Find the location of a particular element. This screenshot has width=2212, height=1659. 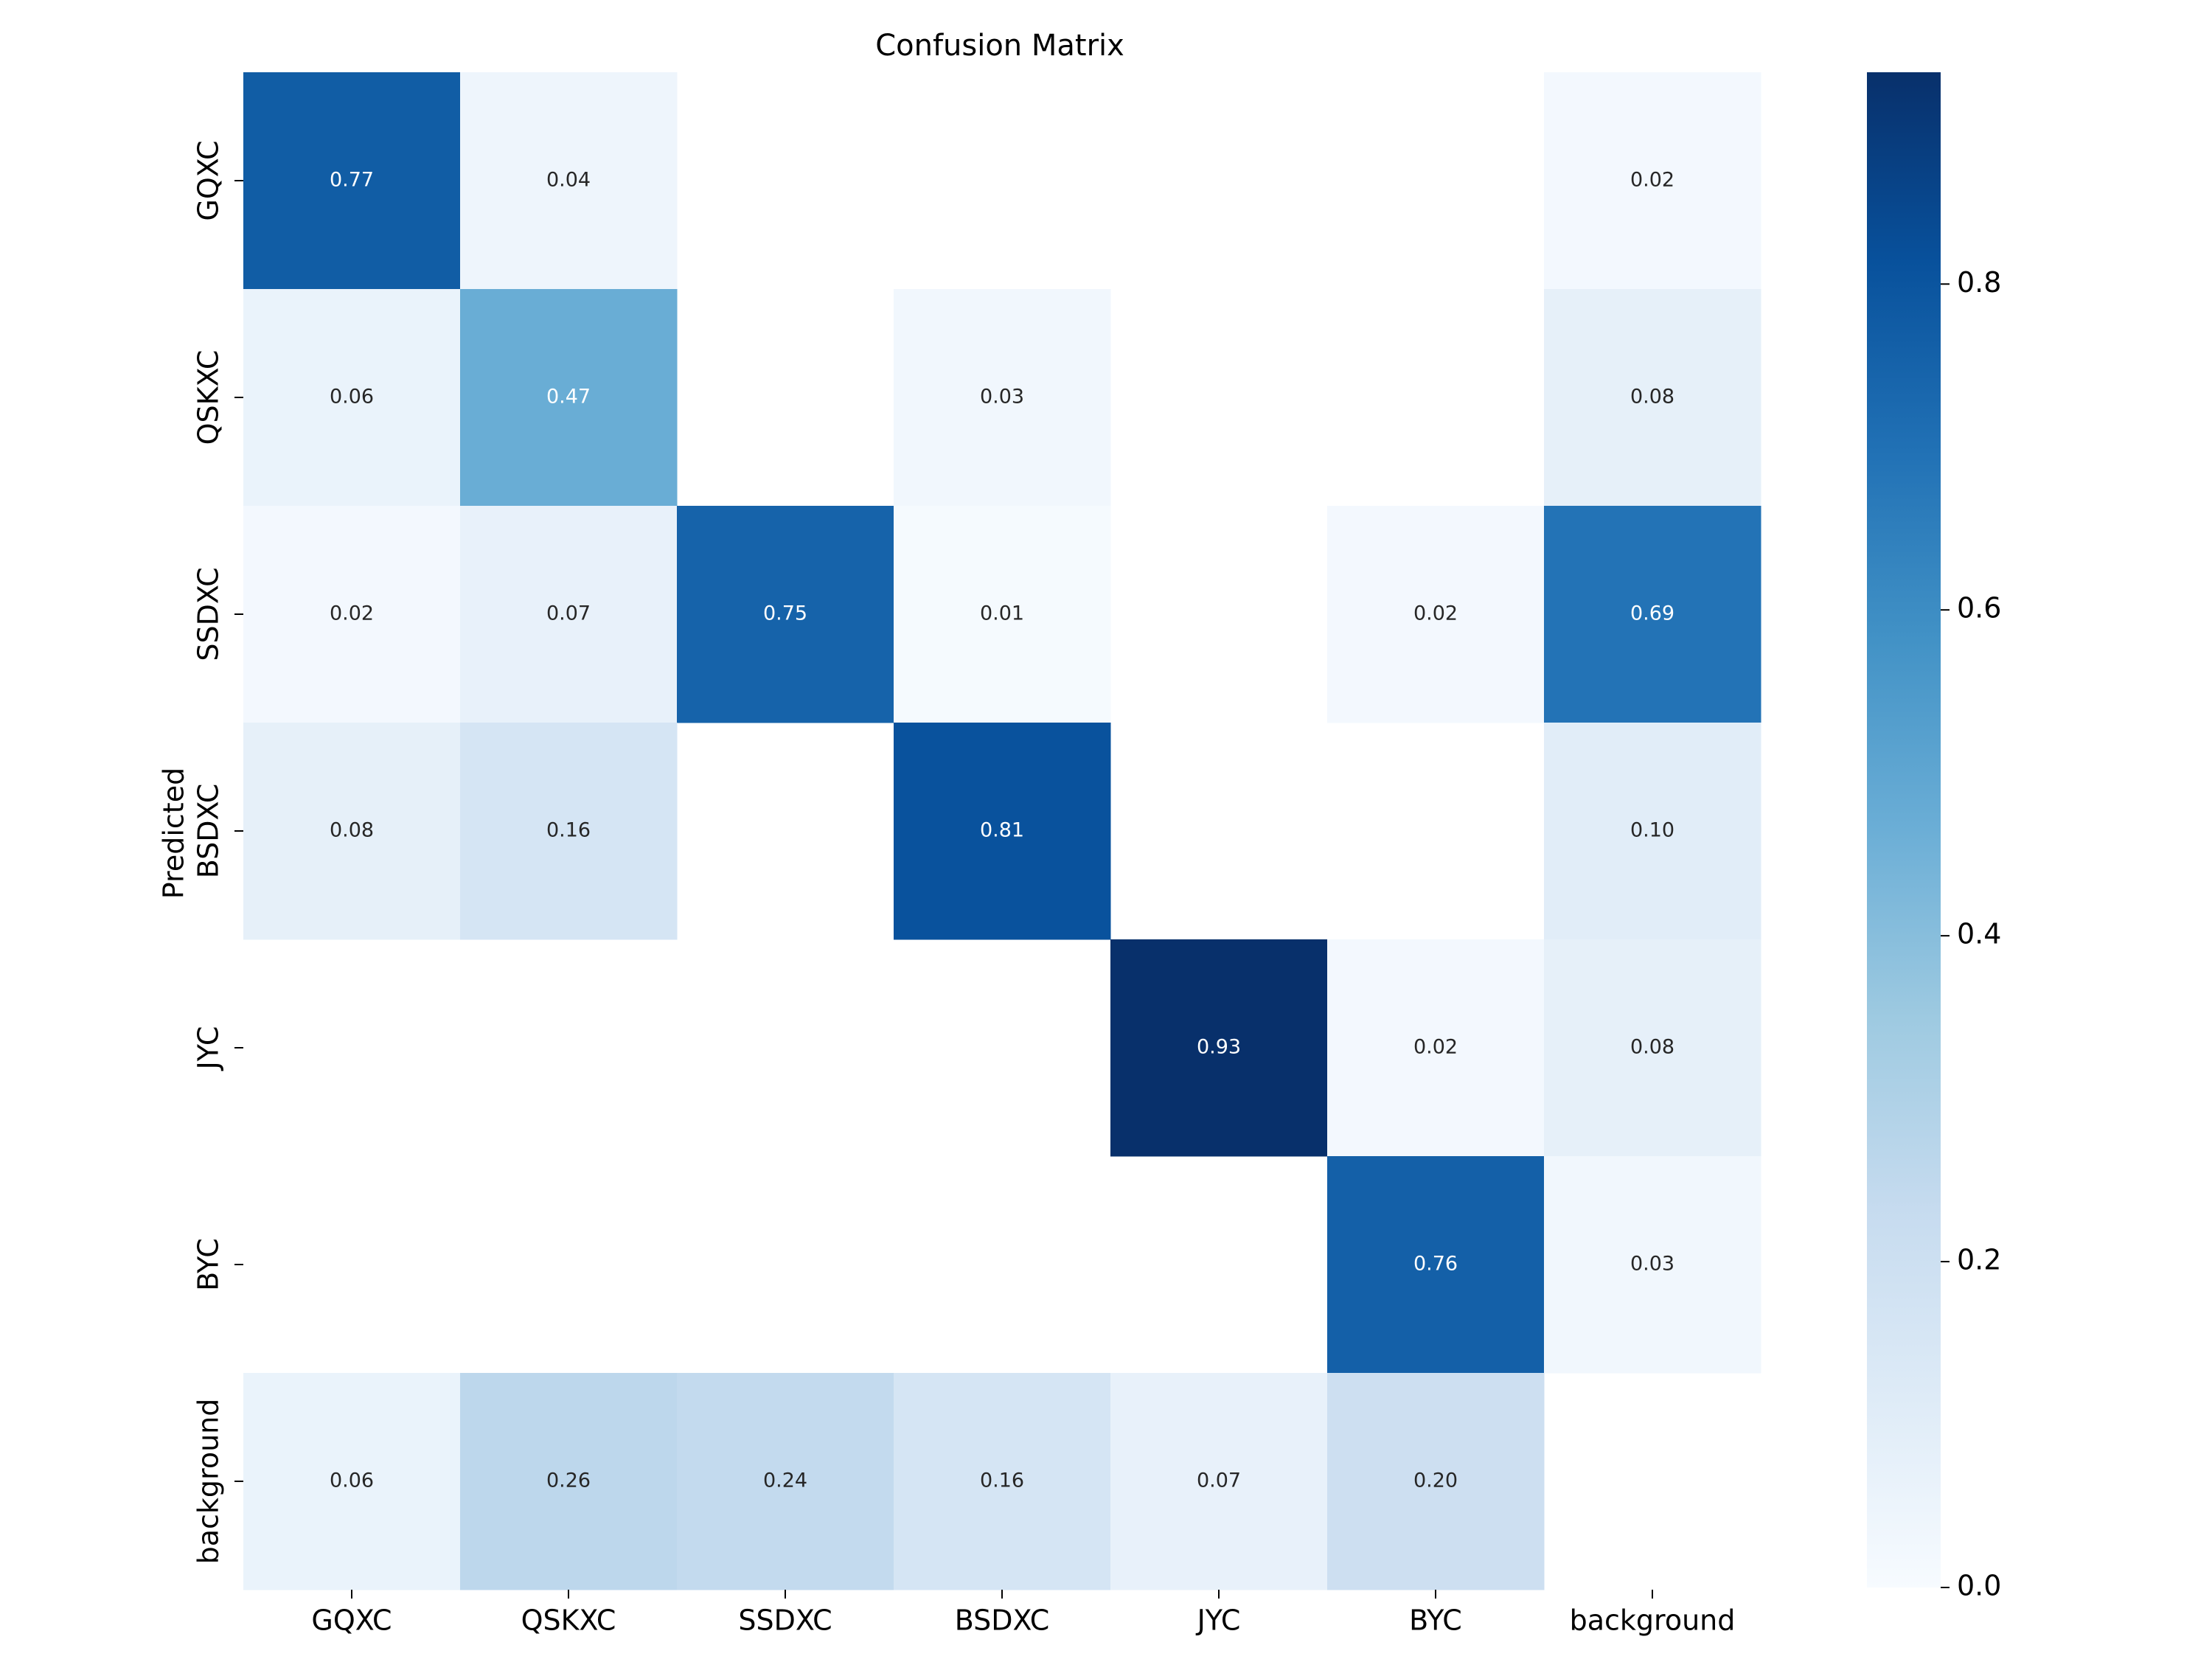

x-tick-label: background is located at coordinates (1653, 1620).